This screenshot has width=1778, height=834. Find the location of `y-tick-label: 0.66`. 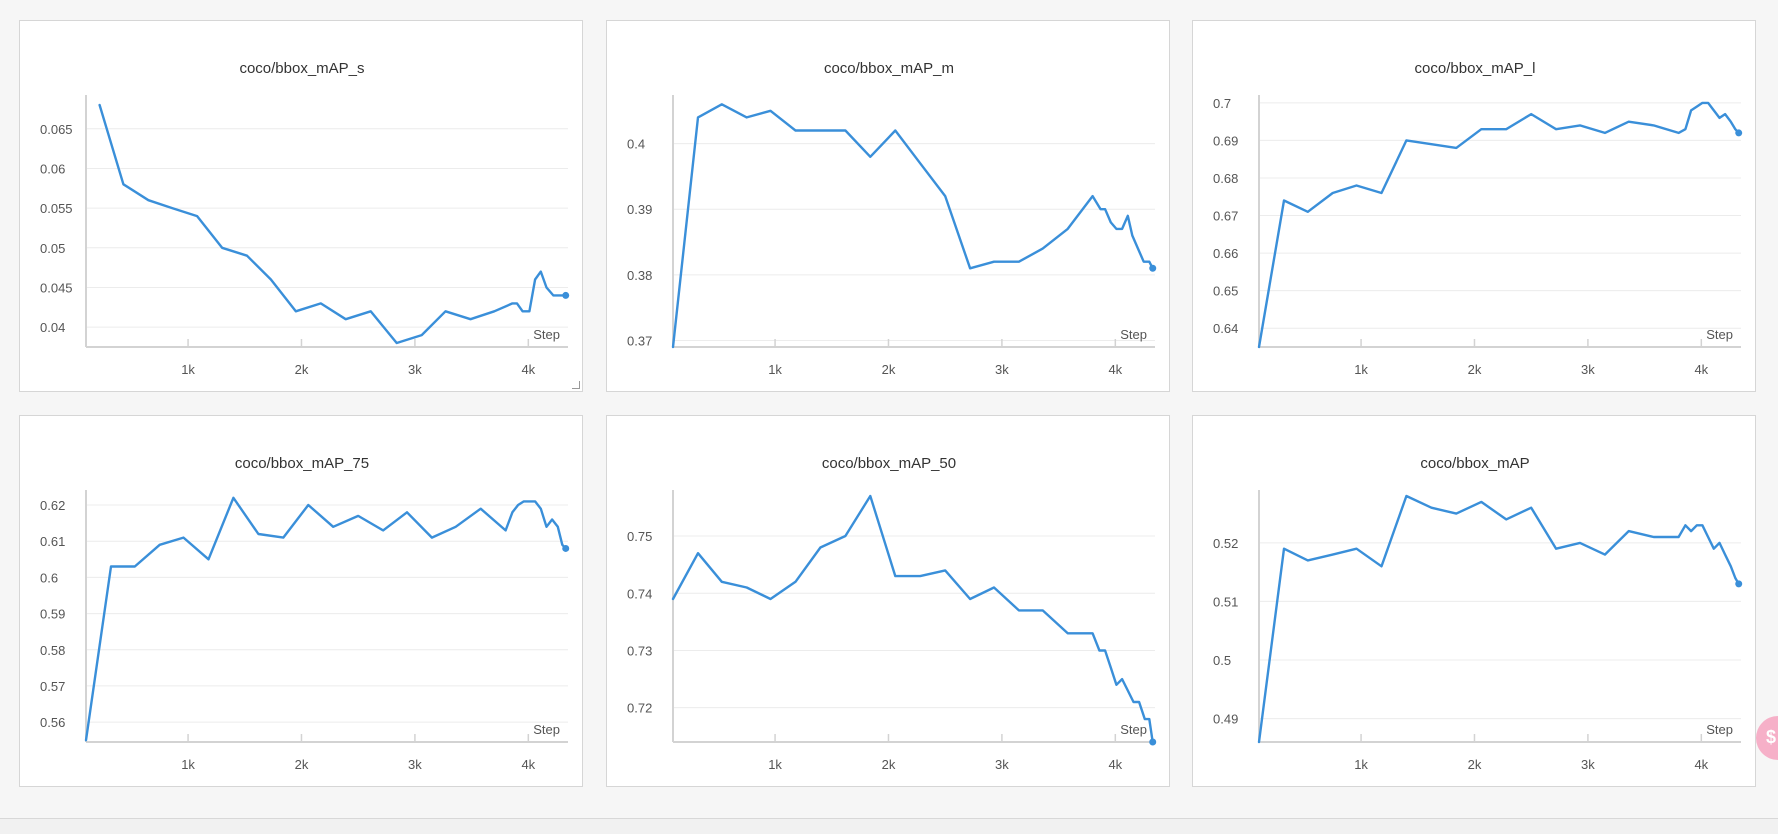

y-tick-label: 0.66 is located at coordinates (1225, 253).